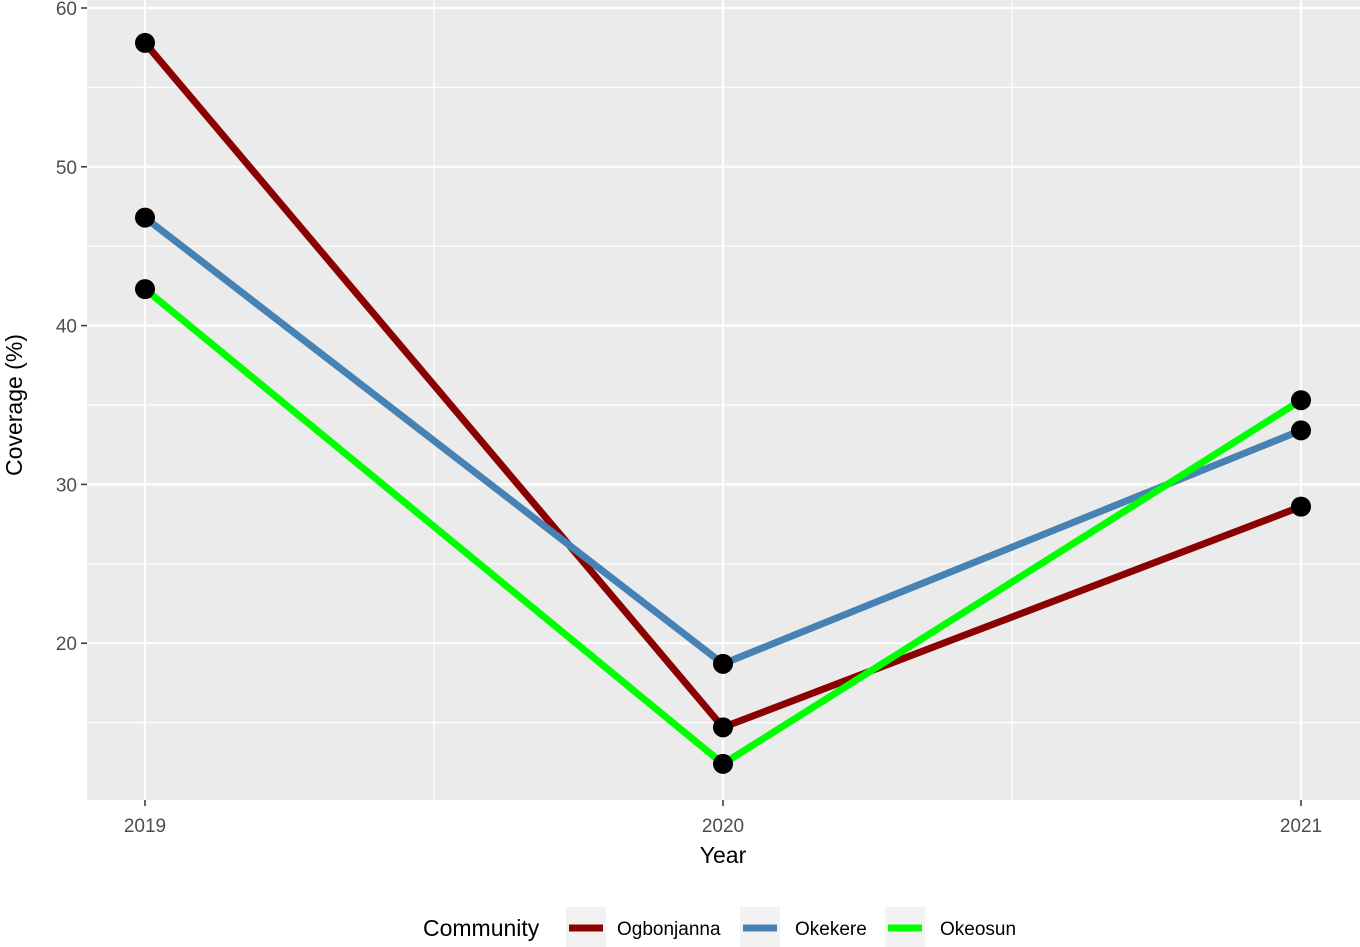 The width and height of the screenshot is (1360, 947). Describe the element at coordinates (66, 485) in the screenshot. I see `y-tick-label: 30` at that location.